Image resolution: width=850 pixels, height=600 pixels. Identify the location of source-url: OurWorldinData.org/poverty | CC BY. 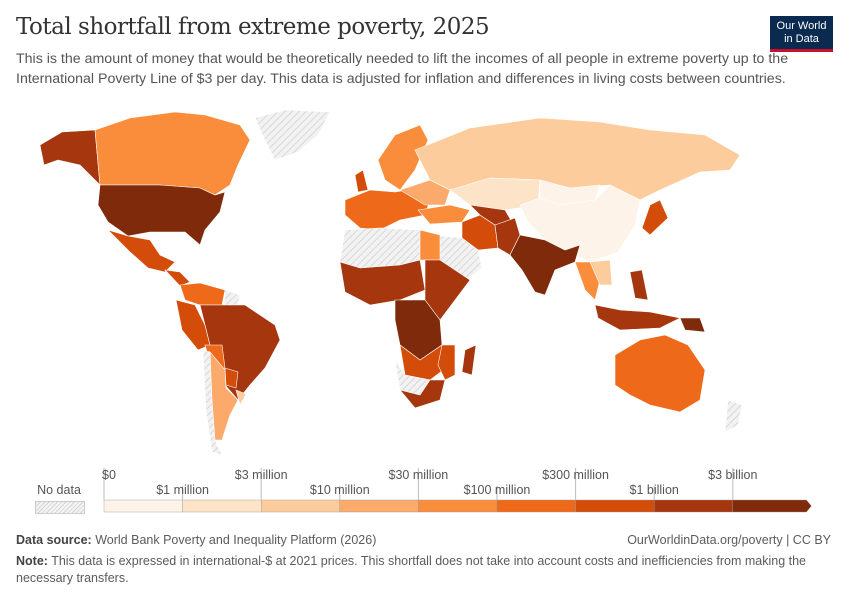
(729, 540).